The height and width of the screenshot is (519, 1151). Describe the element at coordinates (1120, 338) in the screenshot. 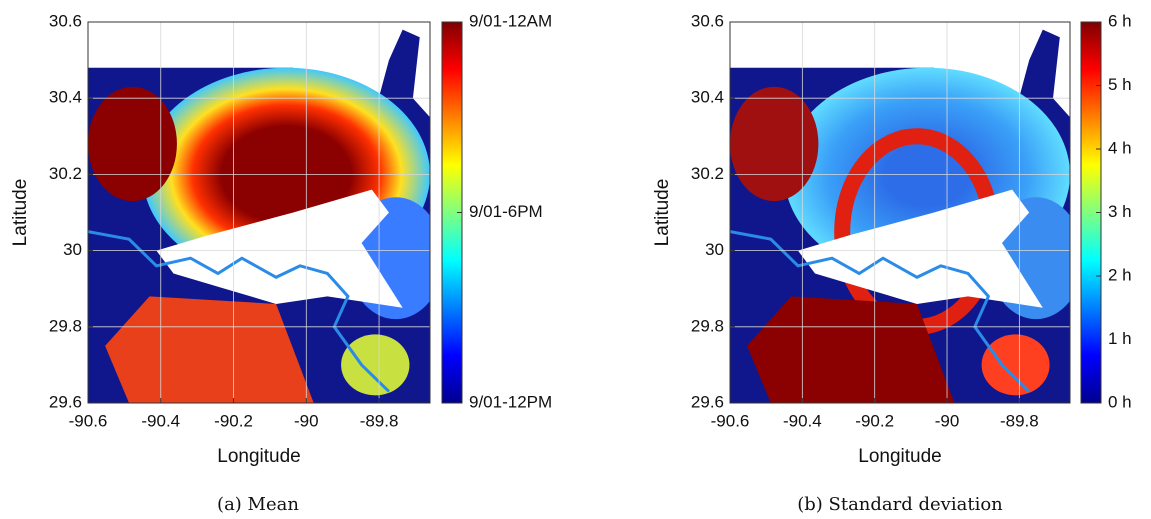

I see `colorbar-label: 1 h` at that location.